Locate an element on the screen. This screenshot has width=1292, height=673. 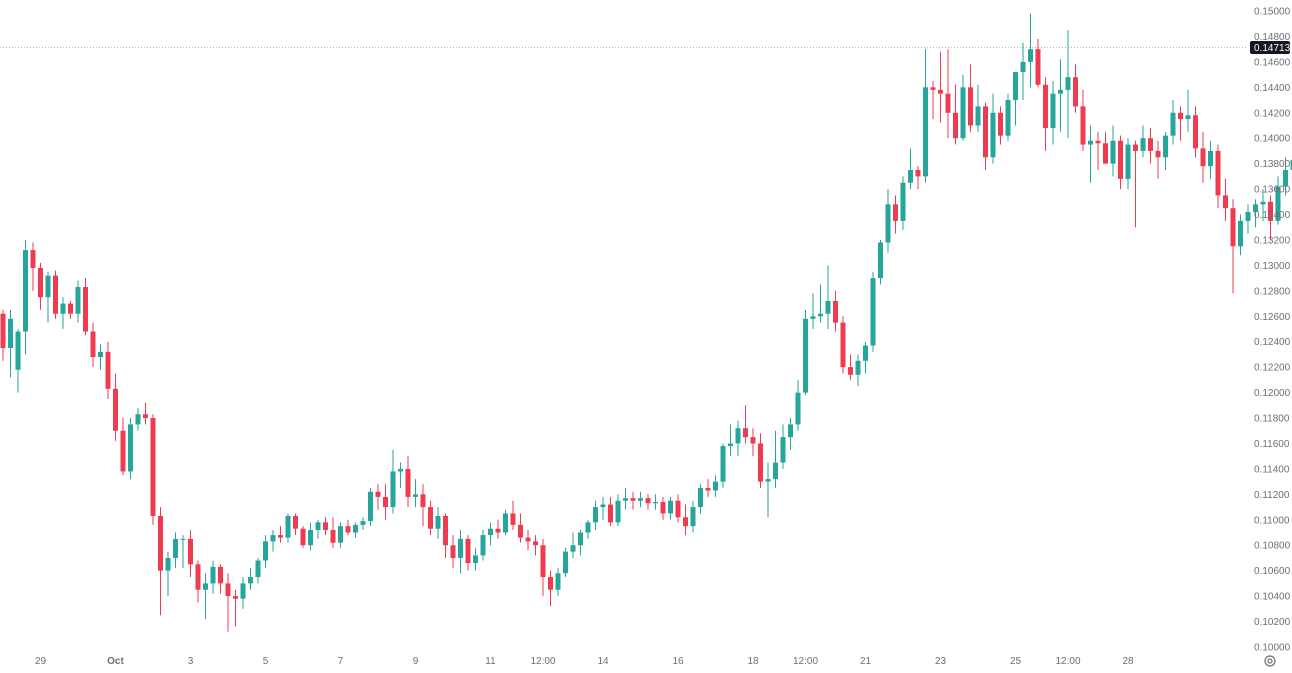
y-axis-tick-label: 0.13800 is located at coordinates (1272, 164).